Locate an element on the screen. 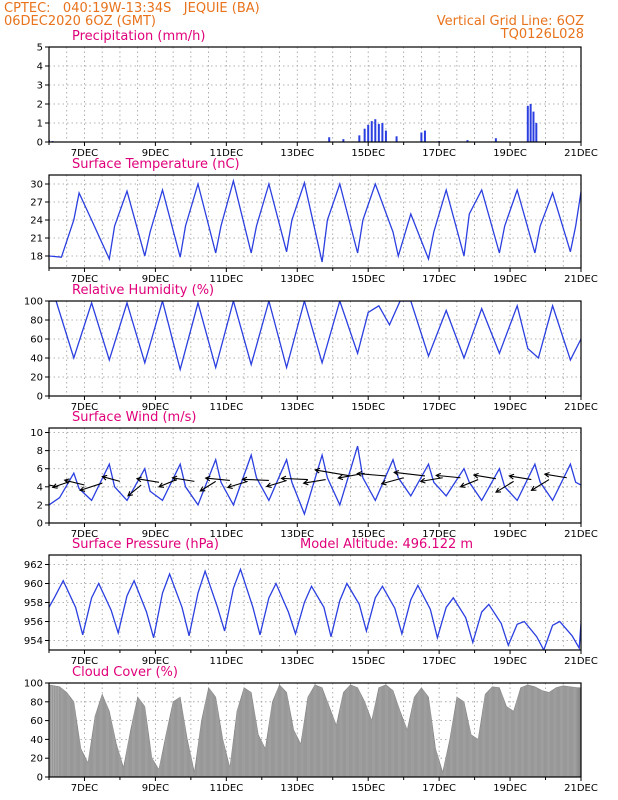 The height and width of the screenshot is (800, 618). humidity-title: Relative Humidity (%) is located at coordinates (143, 290).